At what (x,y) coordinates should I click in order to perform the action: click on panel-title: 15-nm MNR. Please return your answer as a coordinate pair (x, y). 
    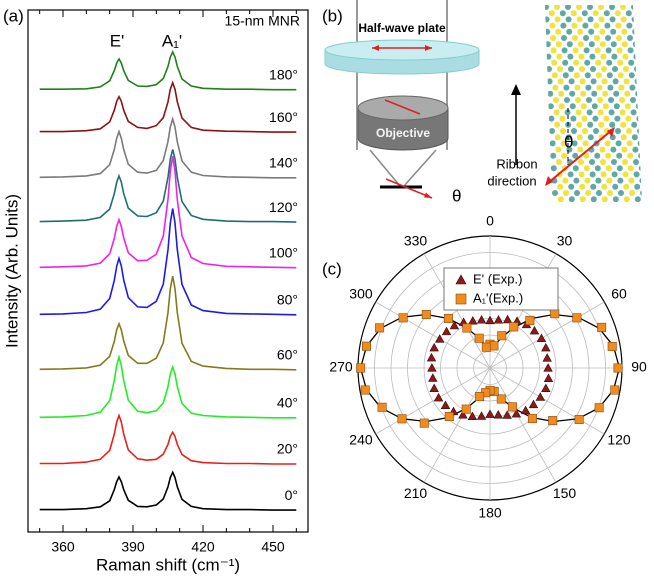
    Looking at the image, I should click on (262, 21).